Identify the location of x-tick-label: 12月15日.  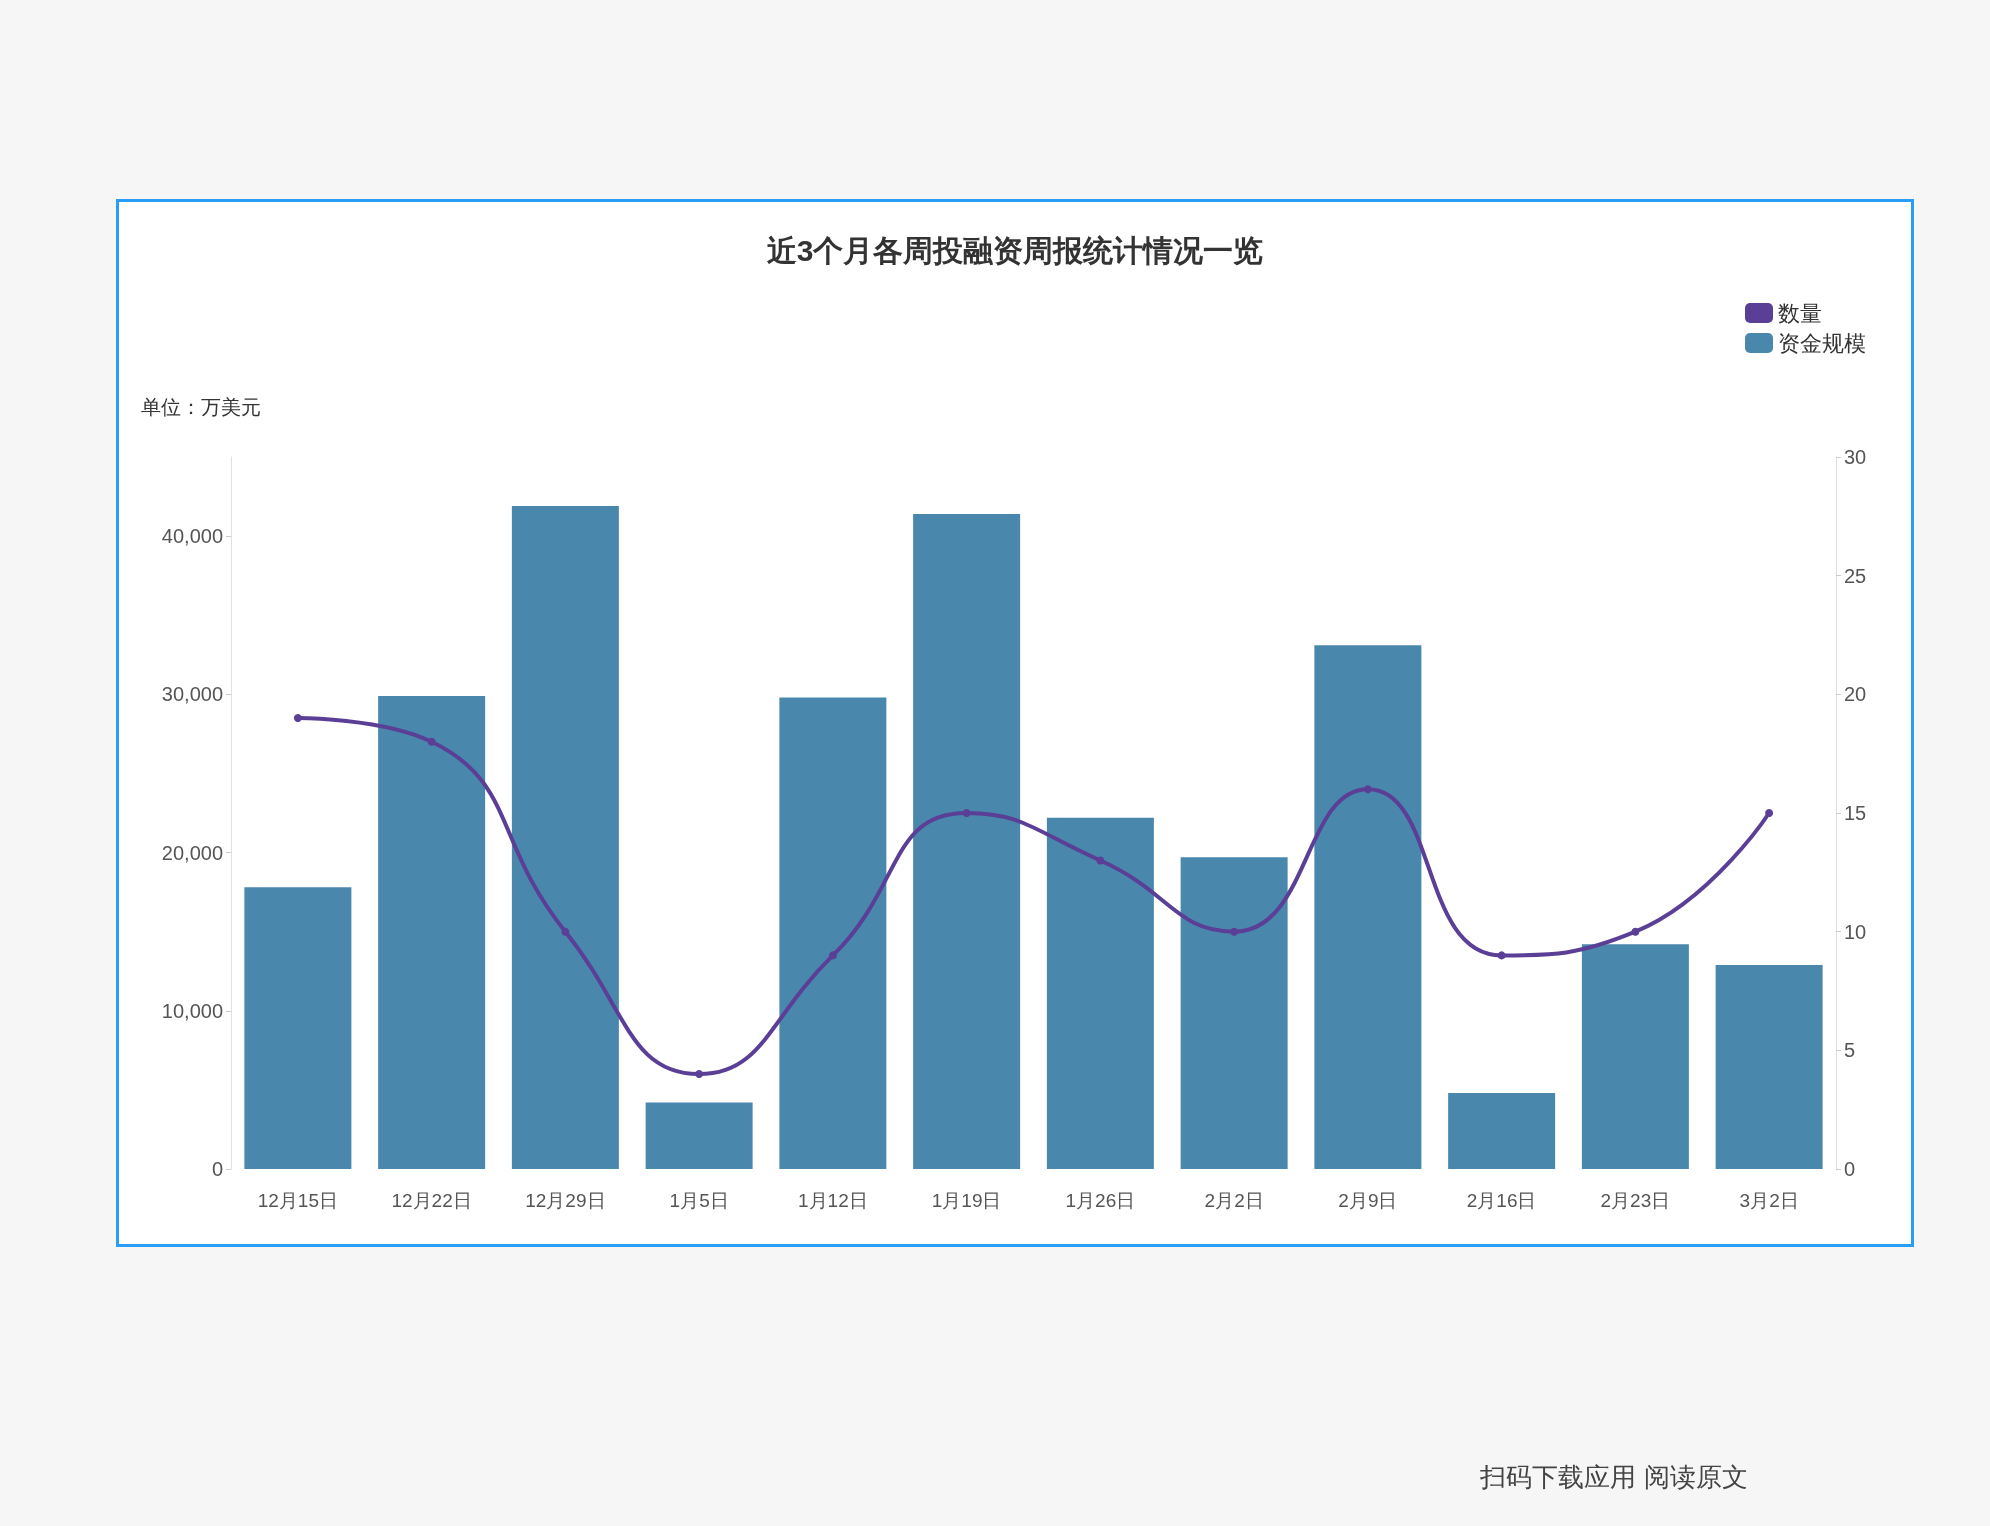
(298, 1200).